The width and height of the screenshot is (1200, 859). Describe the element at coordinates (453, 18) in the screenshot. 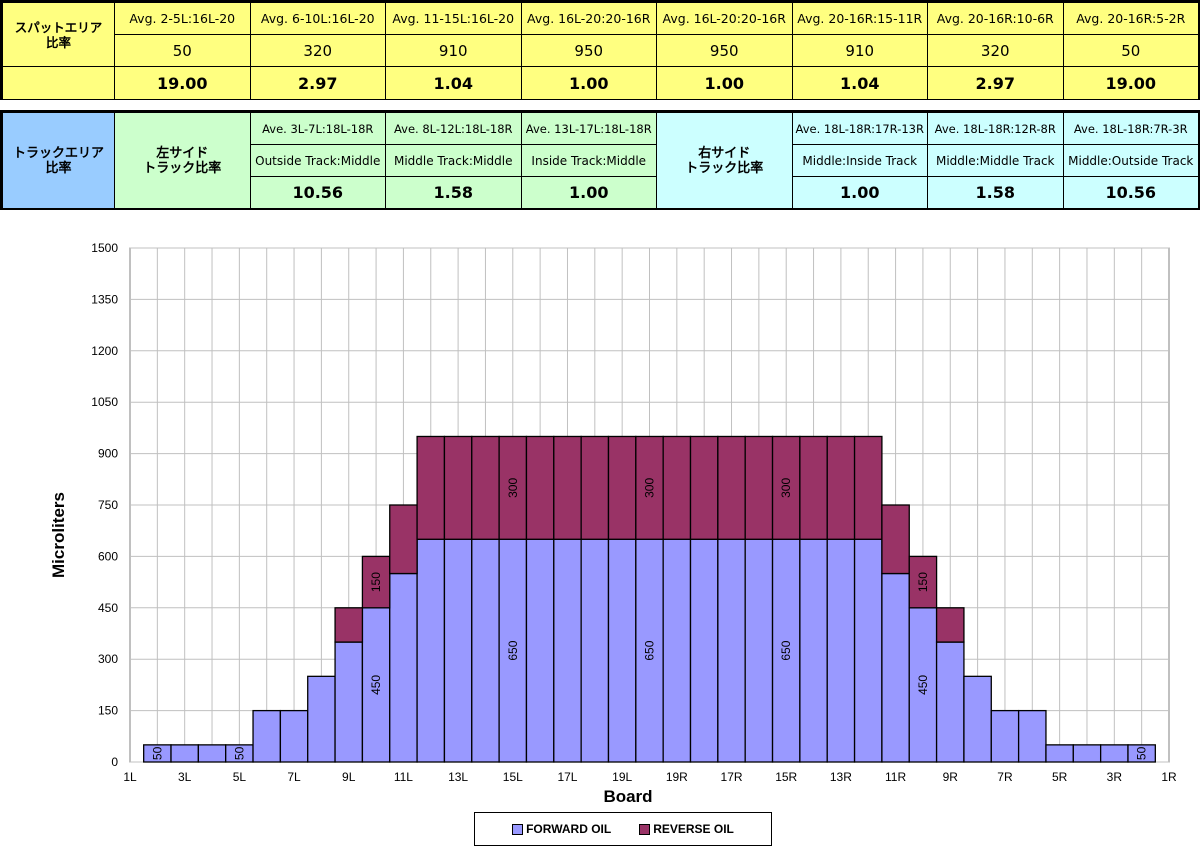

I see `spot-col-label: Avg. 11-15L:16L-20` at that location.